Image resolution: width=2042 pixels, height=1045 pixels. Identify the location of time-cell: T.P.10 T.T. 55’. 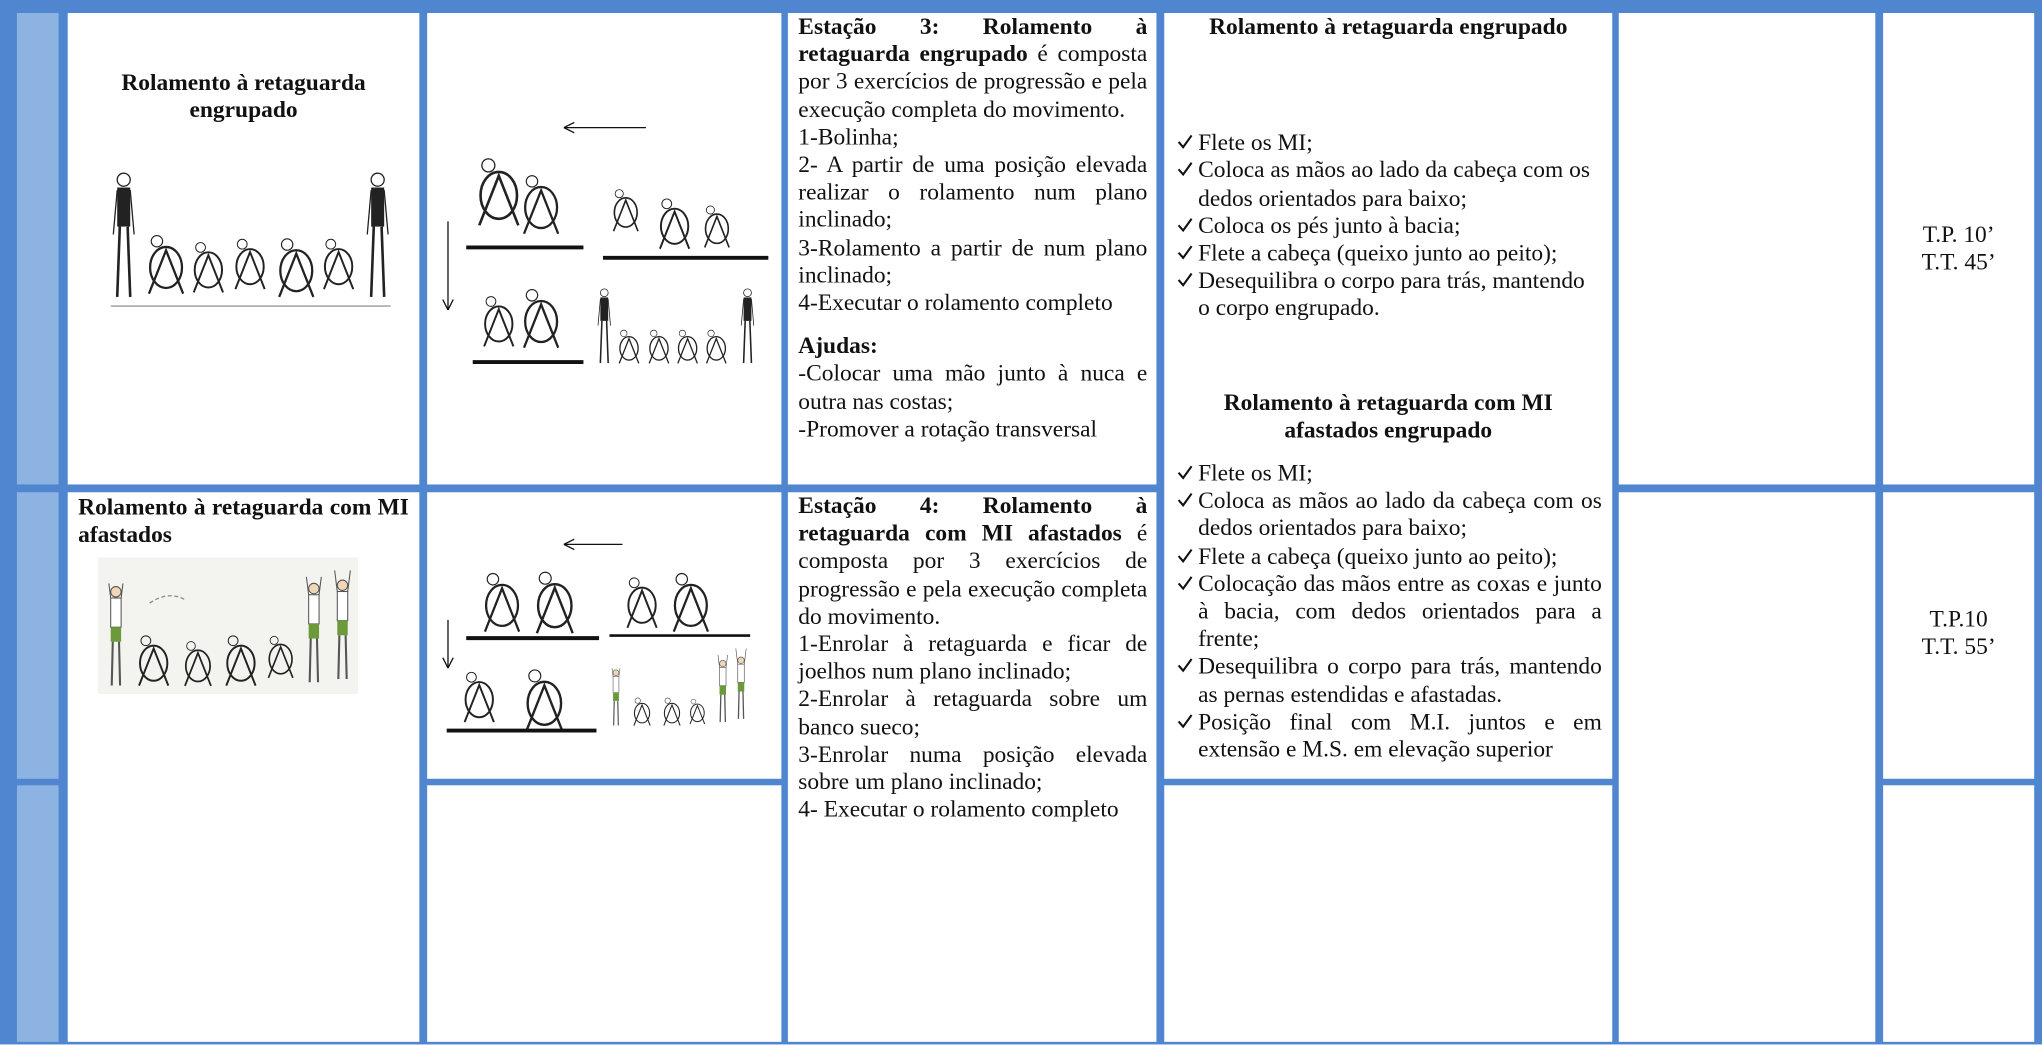
(1959, 635).